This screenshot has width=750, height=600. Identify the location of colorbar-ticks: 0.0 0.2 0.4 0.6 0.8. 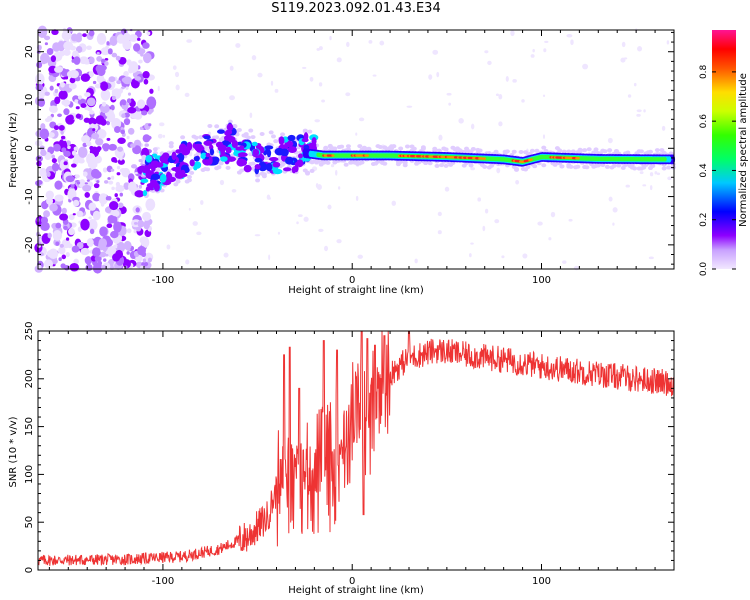
(717, 170).